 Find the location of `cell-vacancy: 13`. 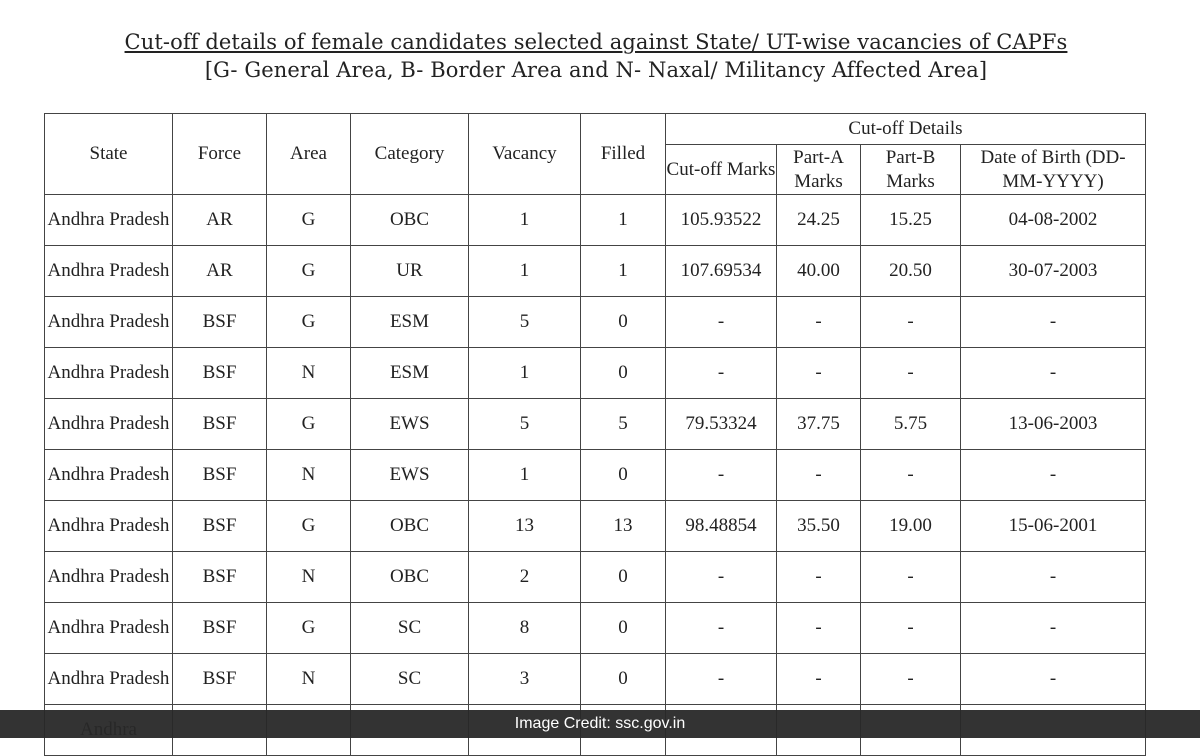

cell-vacancy: 13 is located at coordinates (524, 526).